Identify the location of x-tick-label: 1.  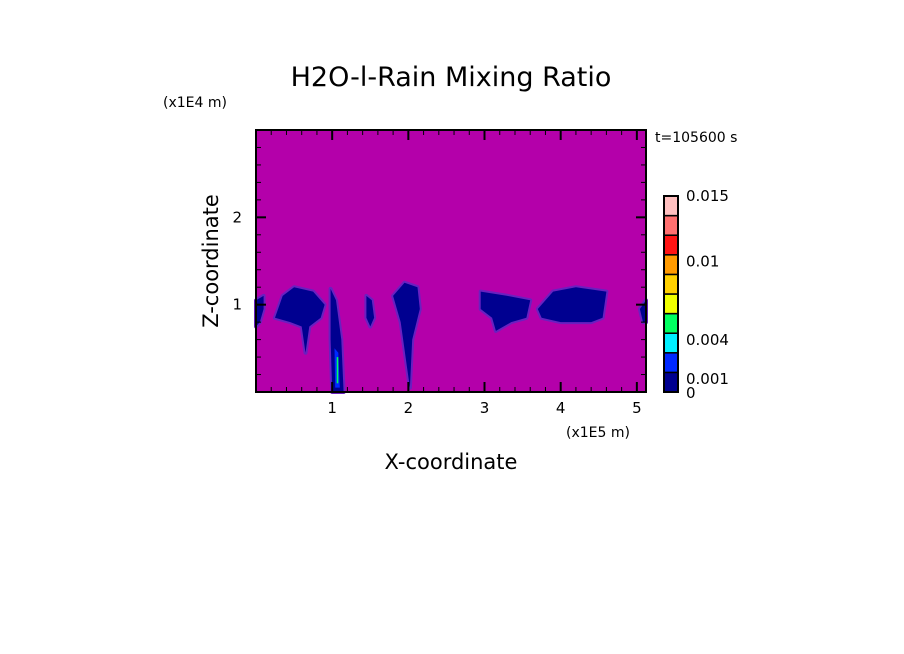
(332, 408).